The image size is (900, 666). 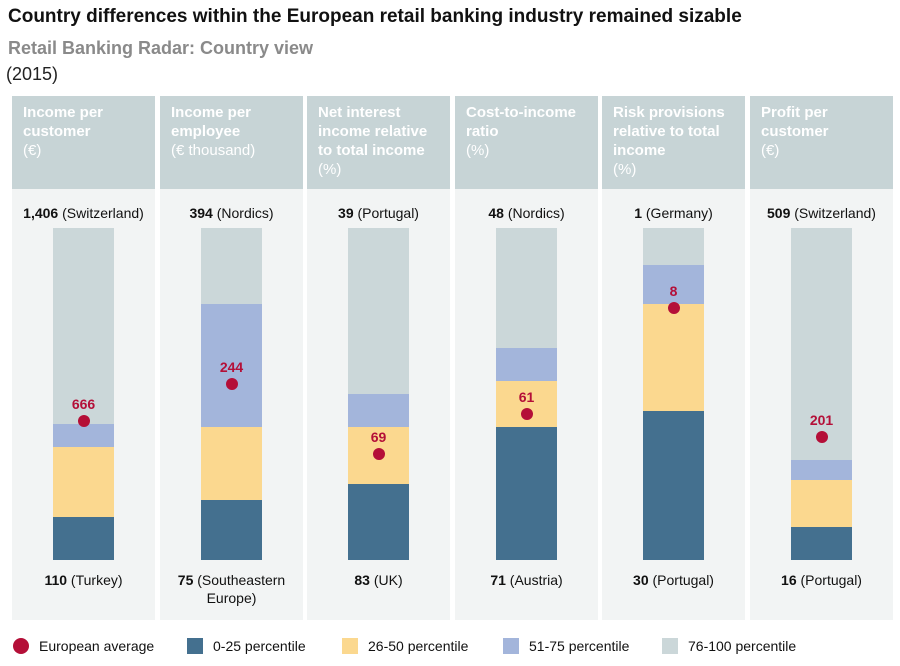 What do you see at coordinates (201, 213) in the screenshot?
I see `max-value: 394` at bounding box center [201, 213].